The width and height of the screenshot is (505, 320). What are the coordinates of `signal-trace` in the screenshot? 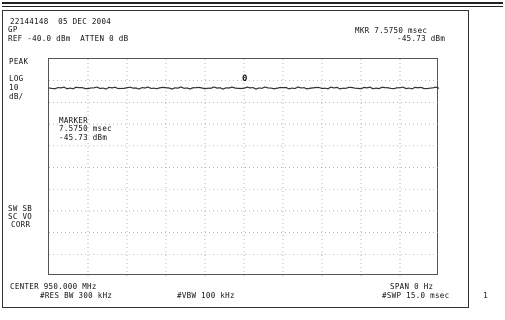 It's located at (244, 88).